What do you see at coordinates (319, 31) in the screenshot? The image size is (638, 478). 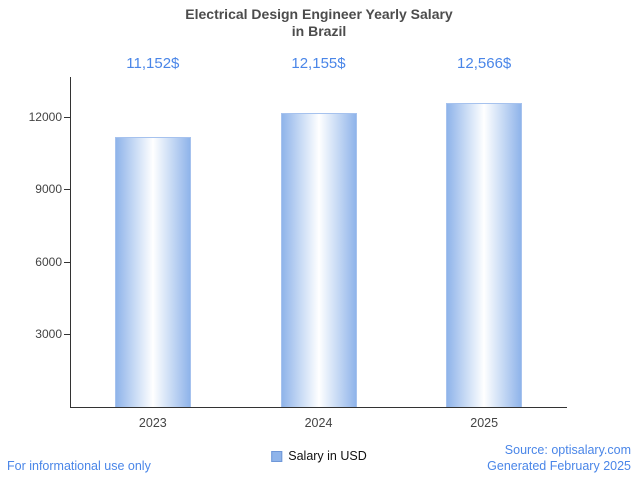 I see `chart-title-line2: in Brazil` at bounding box center [319, 31].